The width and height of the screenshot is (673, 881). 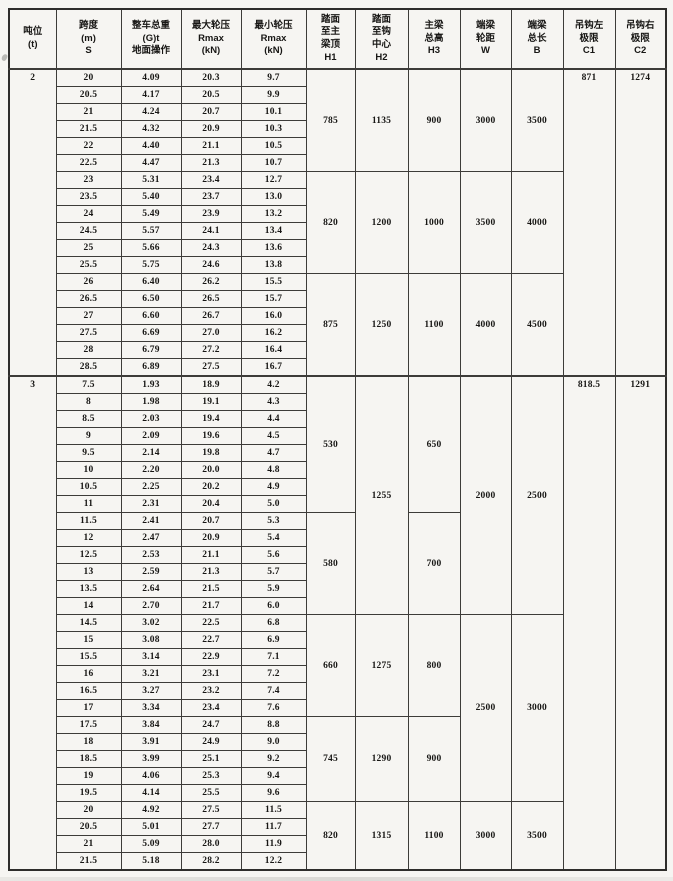 I want to click on cell-b: 4000, so click(x=537, y=222).